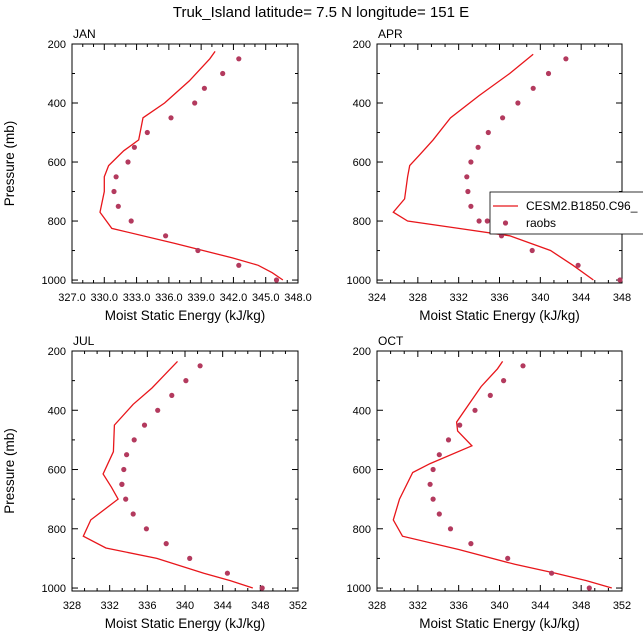  I want to click on x-tick-label: 332, so click(458, 298).